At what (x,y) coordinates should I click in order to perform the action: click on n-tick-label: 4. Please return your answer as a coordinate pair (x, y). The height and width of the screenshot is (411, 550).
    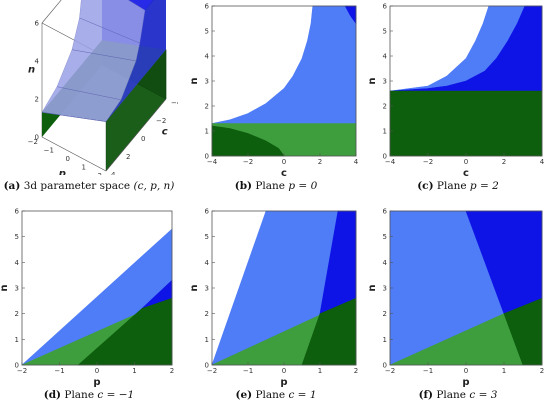
    Looking at the image, I should click on (37, 62).